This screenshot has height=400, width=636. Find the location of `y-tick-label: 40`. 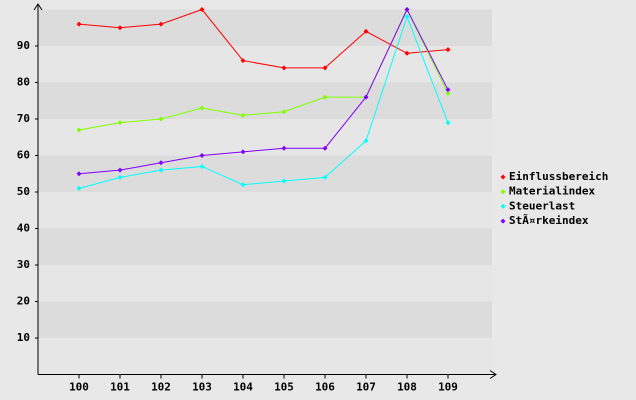

y-tick-label: 40 is located at coordinates (23, 228).